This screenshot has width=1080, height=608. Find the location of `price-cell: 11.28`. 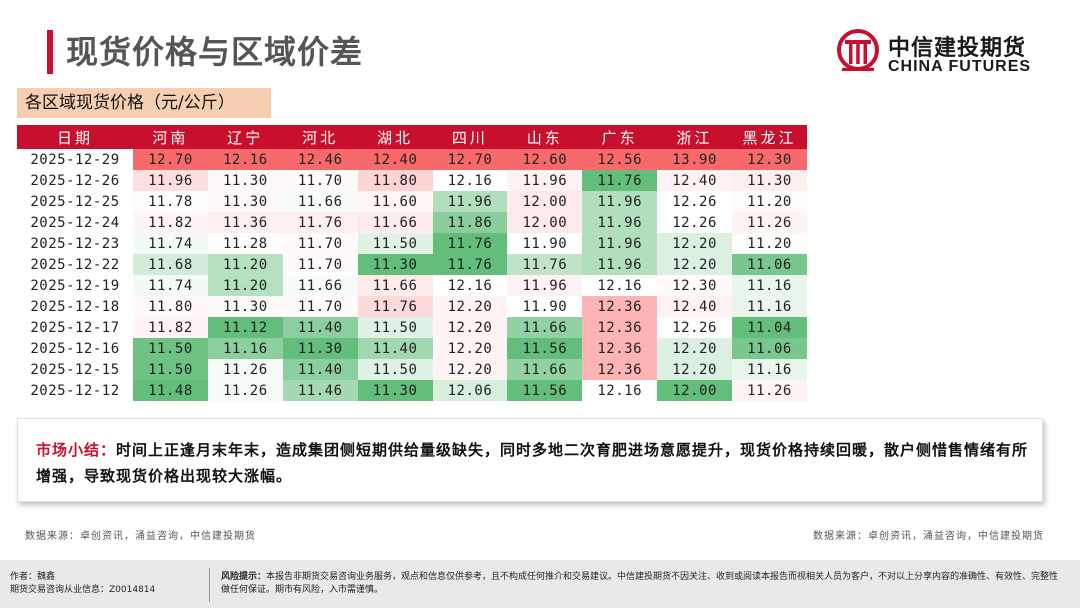

price-cell: 11.28 is located at coordinates (245, 243).